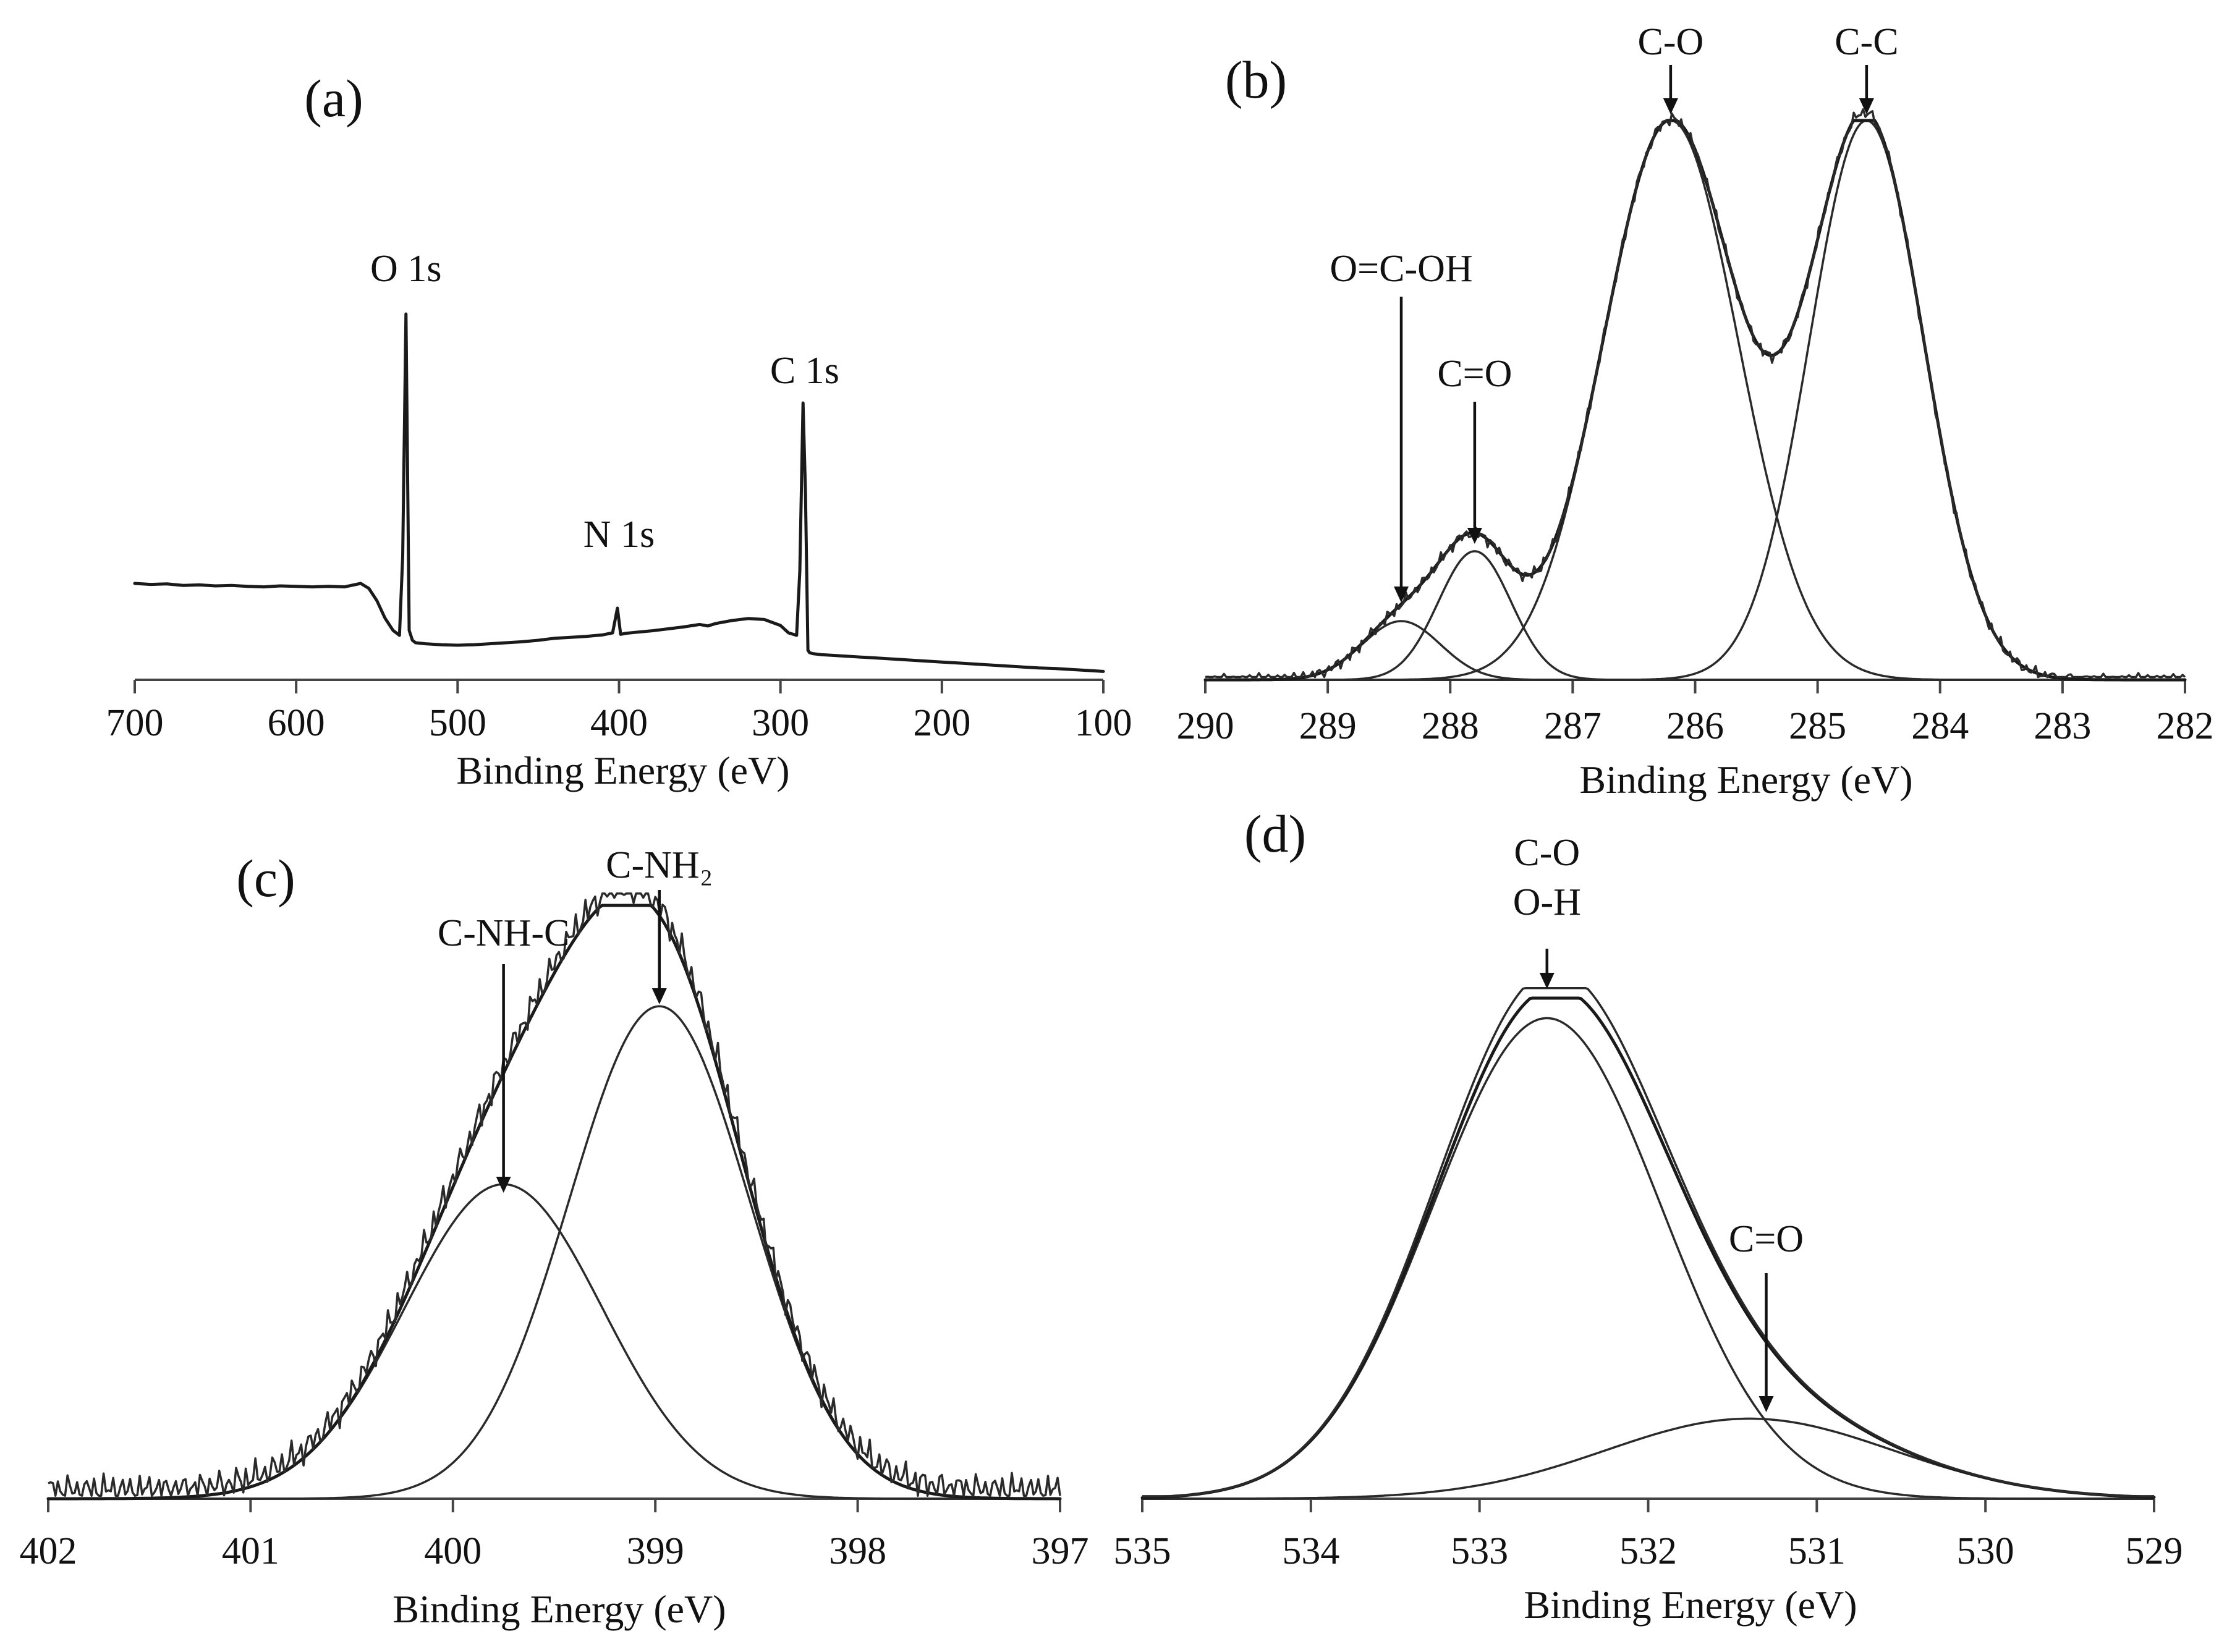  What do you see at coordinates (2063, 726) in the screenshot?
I see `x-tick-label: 283` at bounding box center [2063, 726].